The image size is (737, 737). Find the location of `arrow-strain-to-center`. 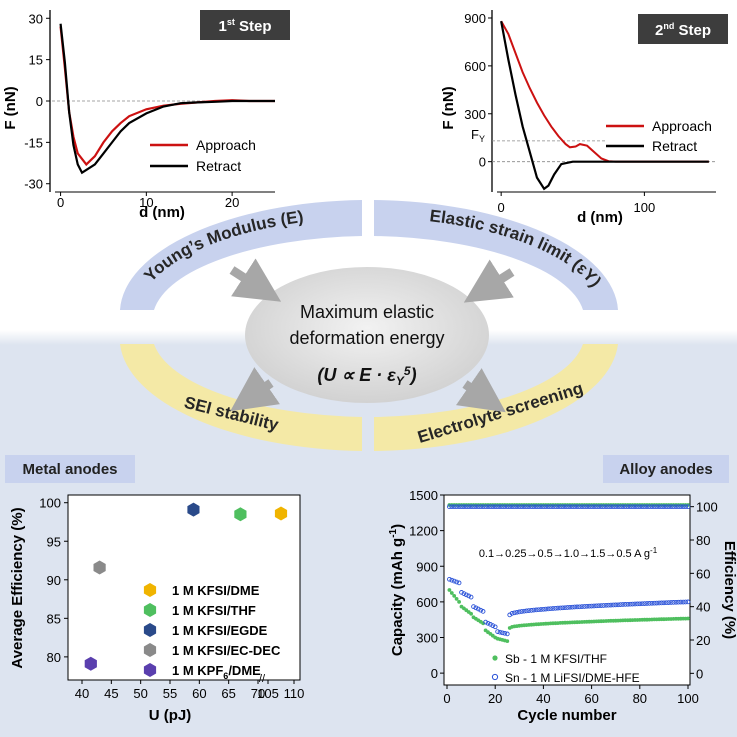

arrow-strain-to-center is located at coordinates (489, 281).